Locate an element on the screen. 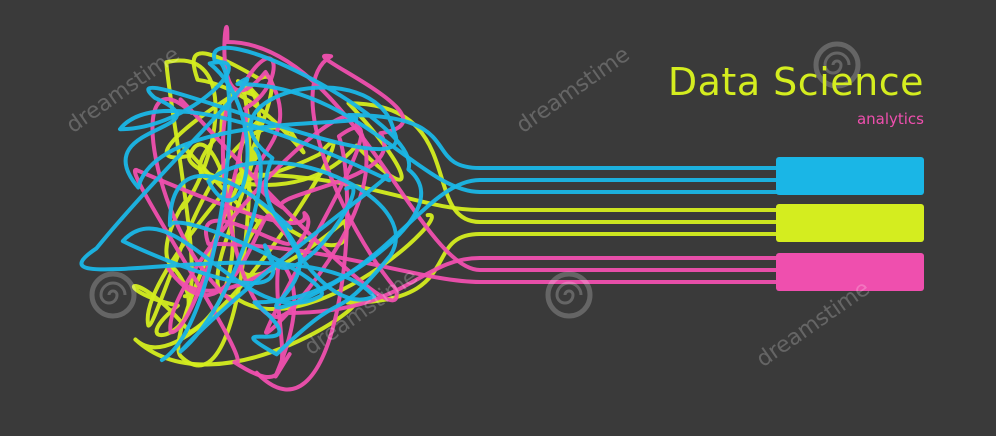 Image resolution: width=996 pixels, height=436 pixels. banner-title: Data Science is located at coordinates (795, 82).